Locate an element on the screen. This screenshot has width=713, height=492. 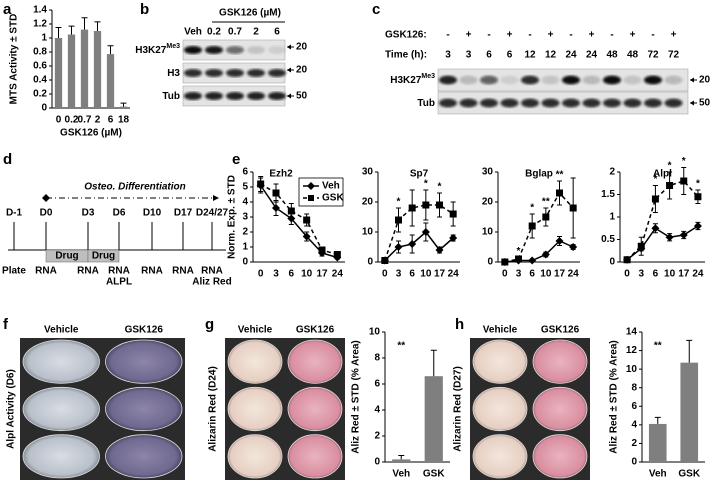
y-tick-label: 1.4 is located at coordinates (40, 10).